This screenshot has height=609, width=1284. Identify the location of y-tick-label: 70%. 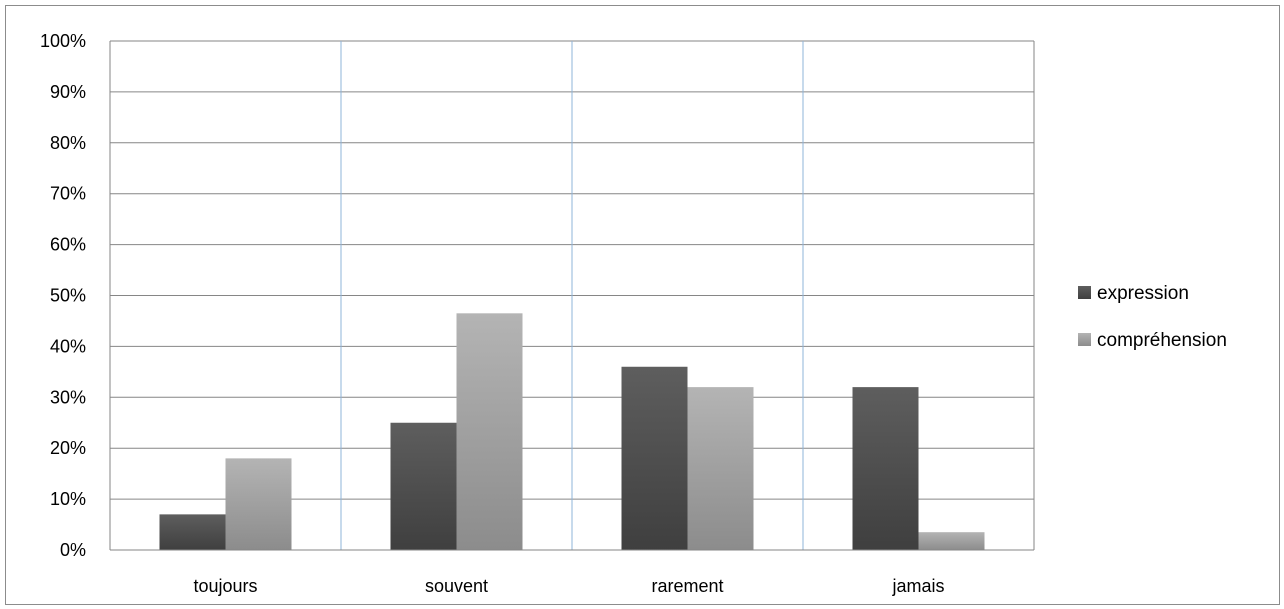
(68, 194).